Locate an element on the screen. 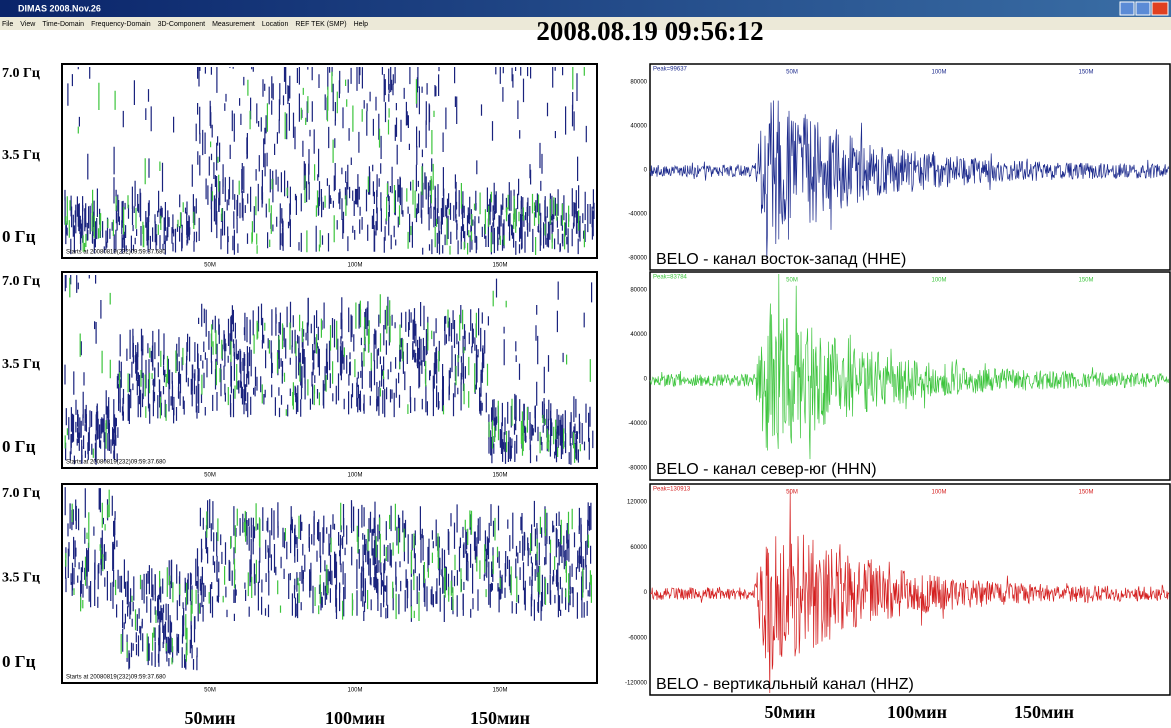  amplitude-tick: -60000 is located at coordinates (637, 638).